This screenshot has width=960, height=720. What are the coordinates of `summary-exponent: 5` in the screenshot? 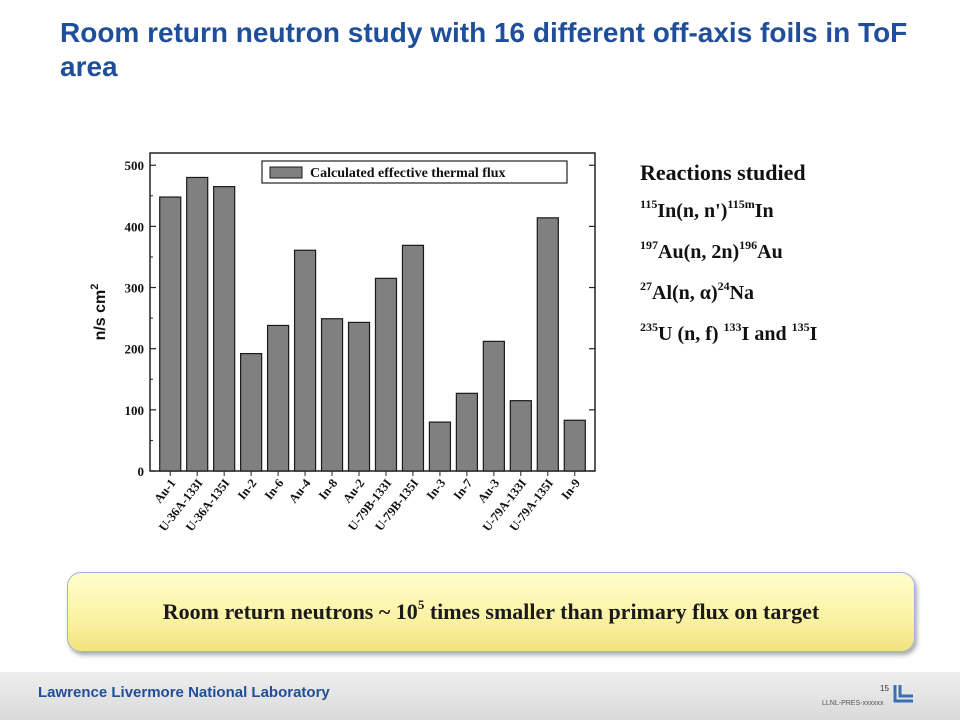 It's located at (421, 604).